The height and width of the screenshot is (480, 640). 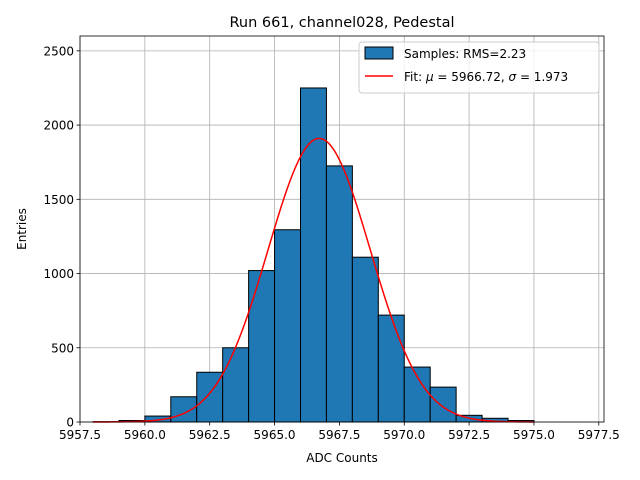 I want to click on legend-fit-sigma-value: = 1.973, so click(x=542, y=77).